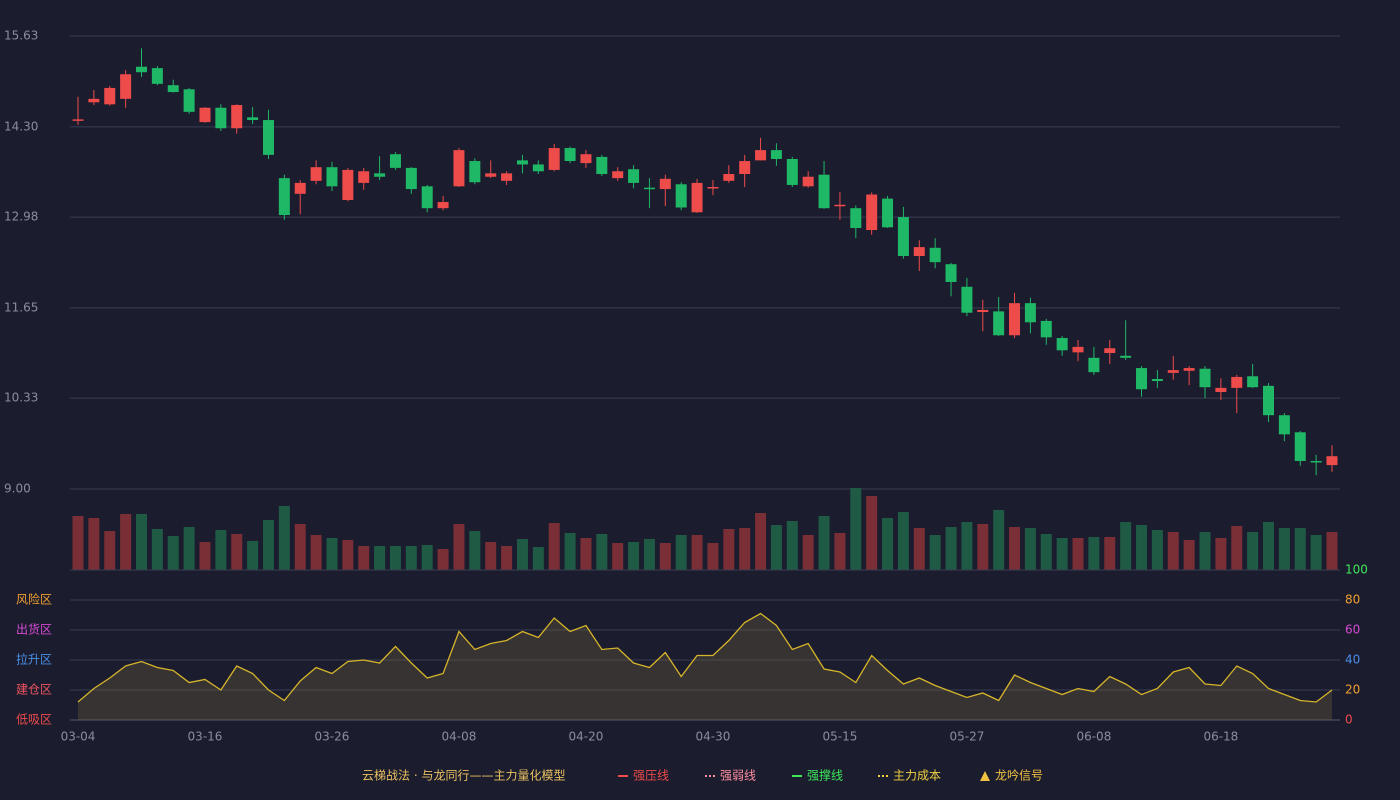  Describe the element at coordinates (332, 737) in the screenshot. I see `x-tick-label: 03-26` at that location.